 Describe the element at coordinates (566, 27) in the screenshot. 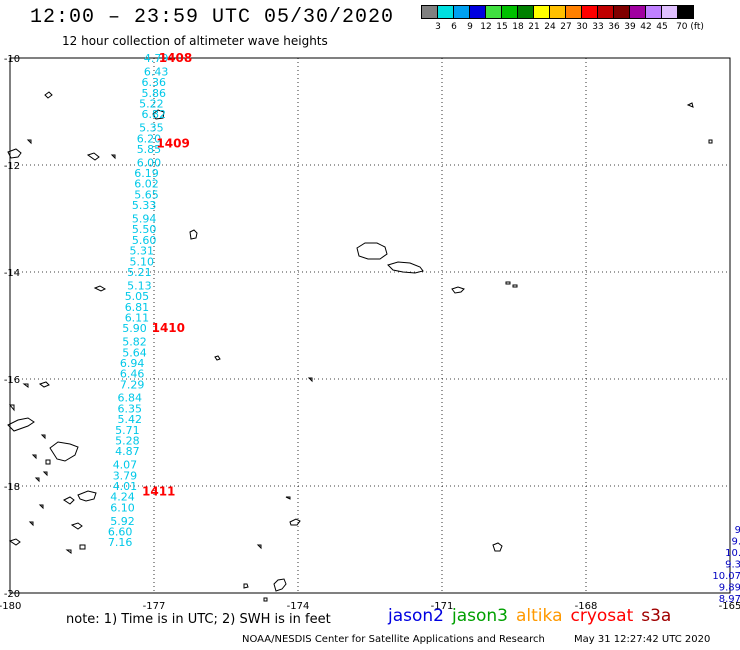

I see `legend-tick-label: 27` at that location.